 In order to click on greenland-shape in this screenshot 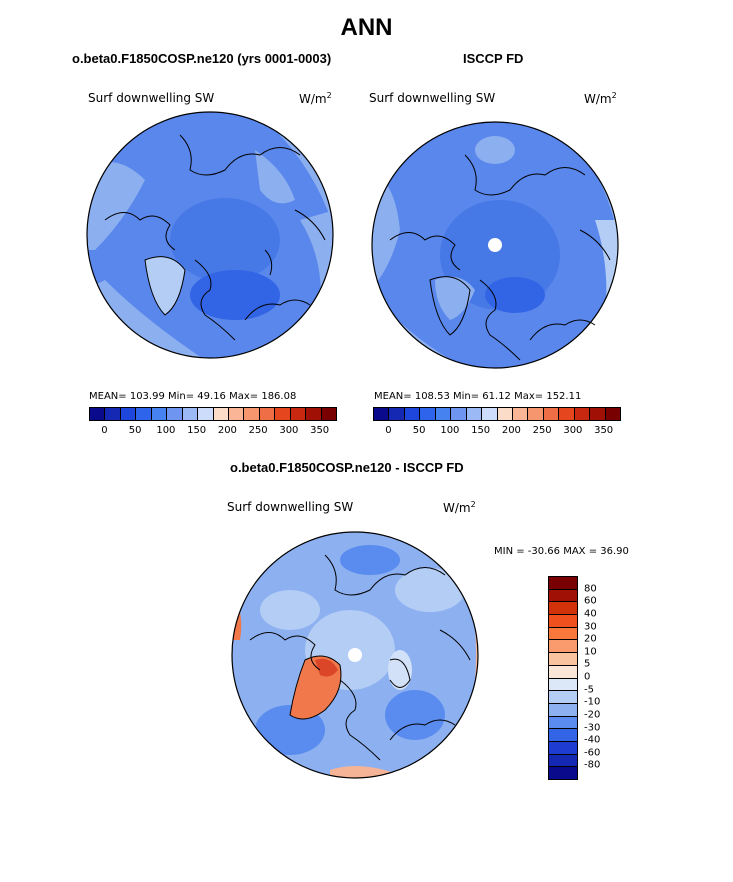, I will do `click(165, 285)`.